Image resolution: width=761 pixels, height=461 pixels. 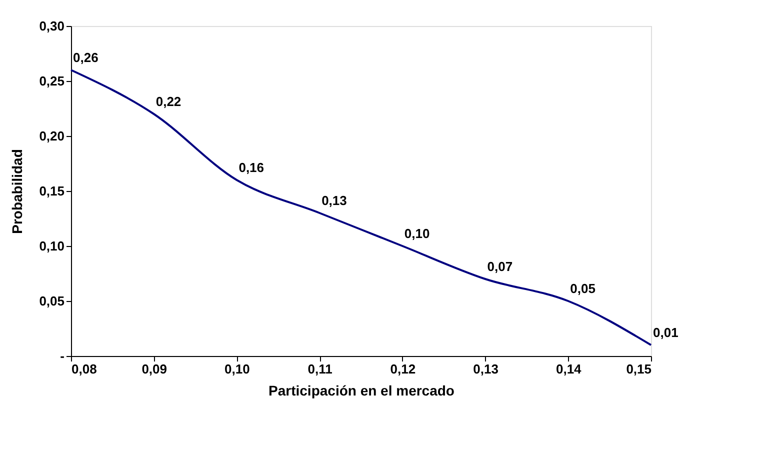 What do you see at coordinates (320, 369) in the screenshot?
I see `x-tick-label: 0,11` at bounding box center [320, 369].